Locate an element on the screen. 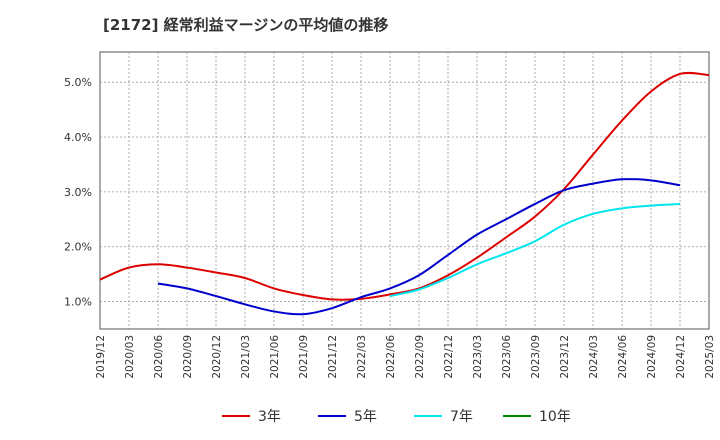 This screenshot has width=720, height=440. legend-label-7y: 7年 is located at coordinates (461, 417).